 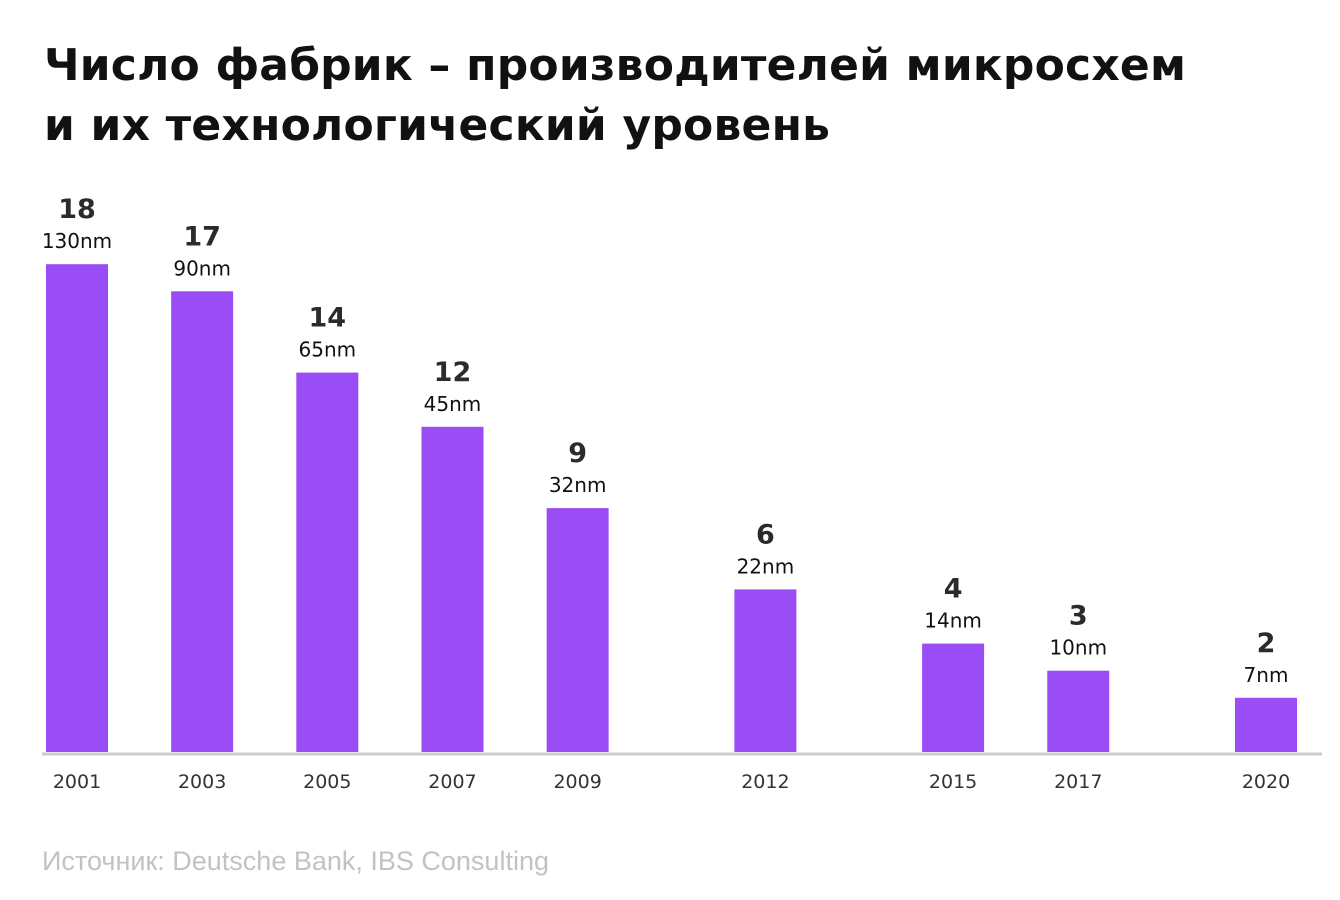 I want to click on bar-node-label-2009: 32nm, so click(x=578, y=485).